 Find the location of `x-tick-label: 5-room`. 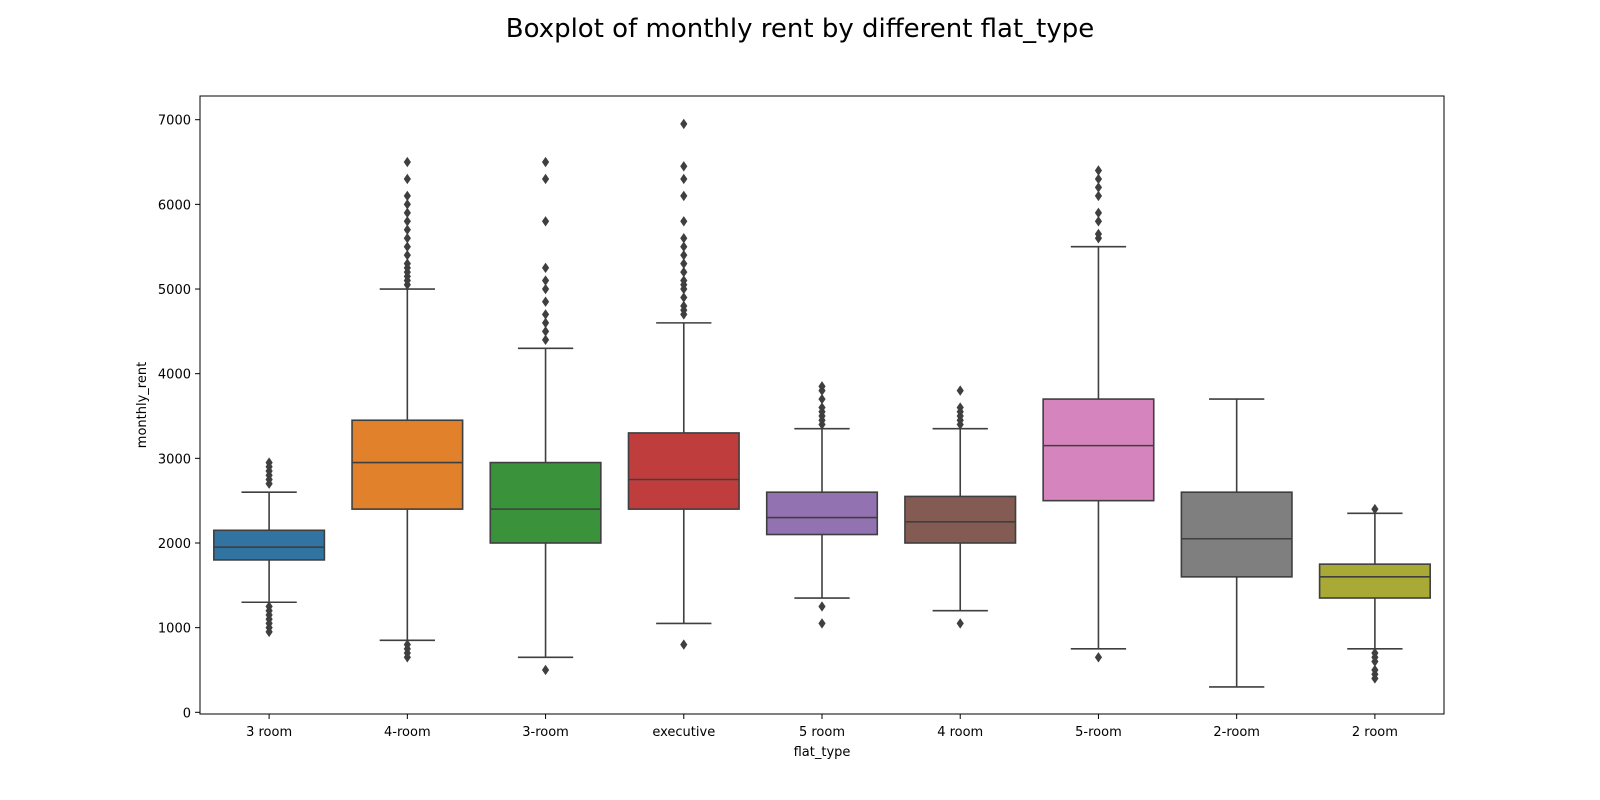

x-tick-label: 5-room is located at coordinates (1098, 732).